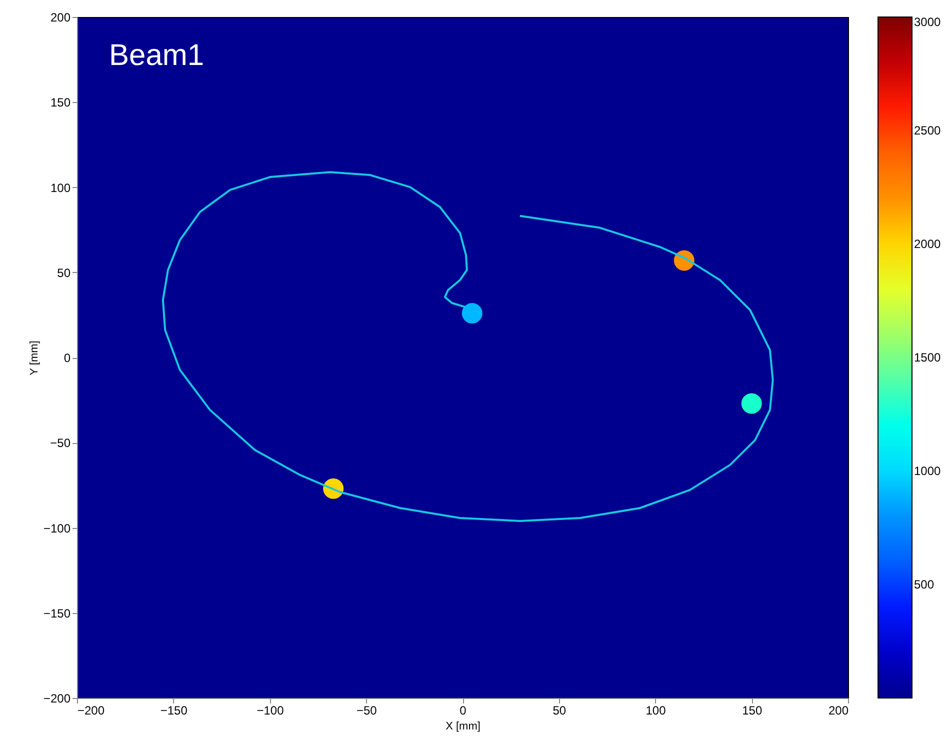  I want to click on y-tick-label: 150, so click(60, 103).